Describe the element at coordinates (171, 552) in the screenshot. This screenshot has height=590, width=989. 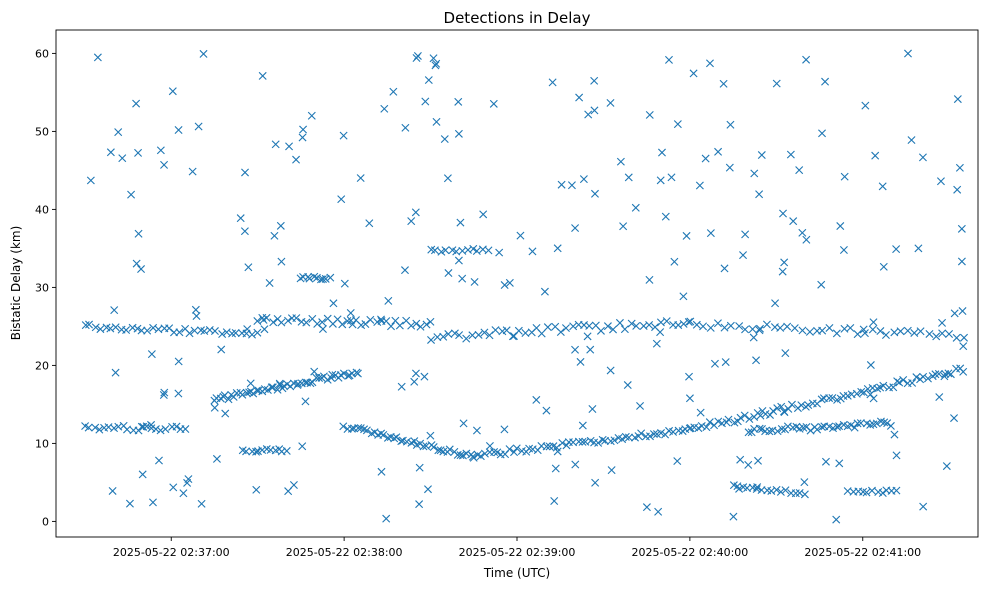
I see `x-tick-label: 2025-05-22 02:37:00` at that location.